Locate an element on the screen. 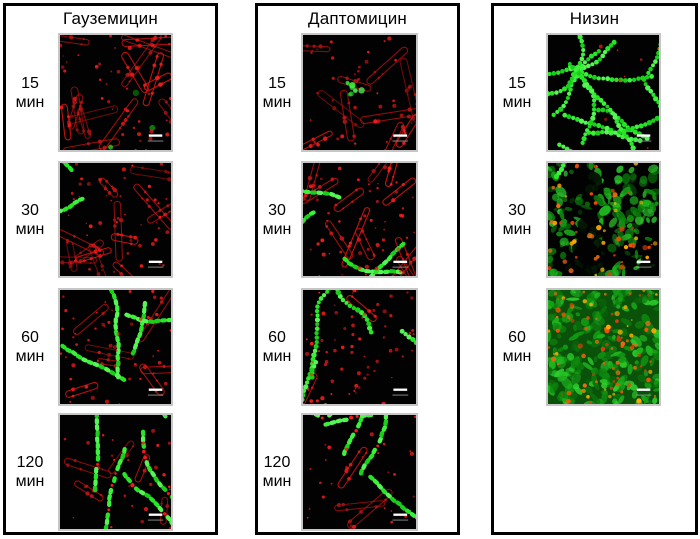 The height and width of the screenshot is (539, 700). row-nisin-30min: 30 мин is located at coordinates (594, 219).